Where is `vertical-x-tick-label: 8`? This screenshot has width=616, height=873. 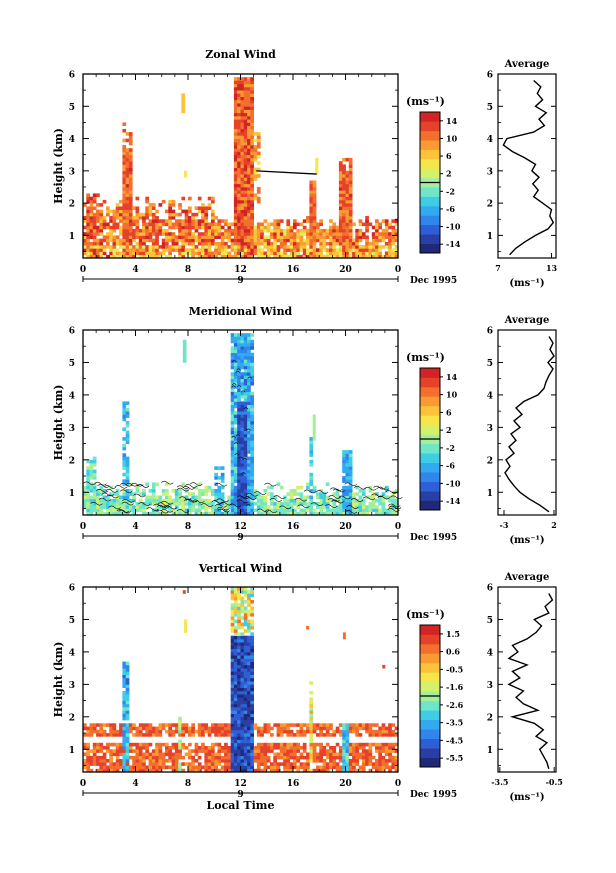
vertical-x-tick-label: 8 is located at coordinates (188, 784).